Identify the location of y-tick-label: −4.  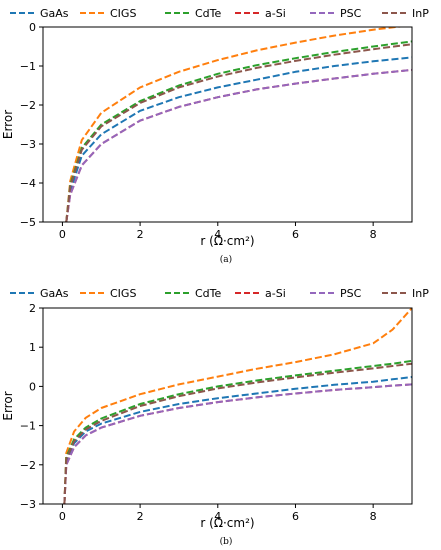
(28, 183).